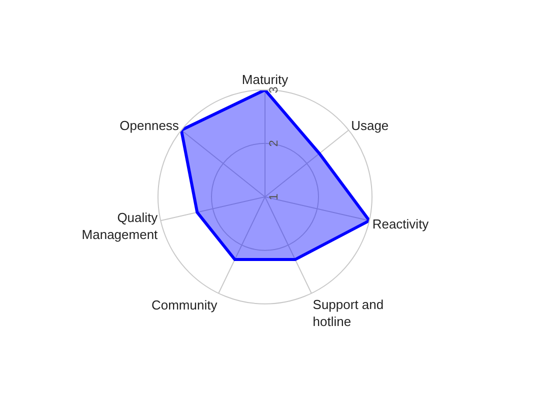  I want to click on spoke-label: Support and hotline, so click(348, 312).